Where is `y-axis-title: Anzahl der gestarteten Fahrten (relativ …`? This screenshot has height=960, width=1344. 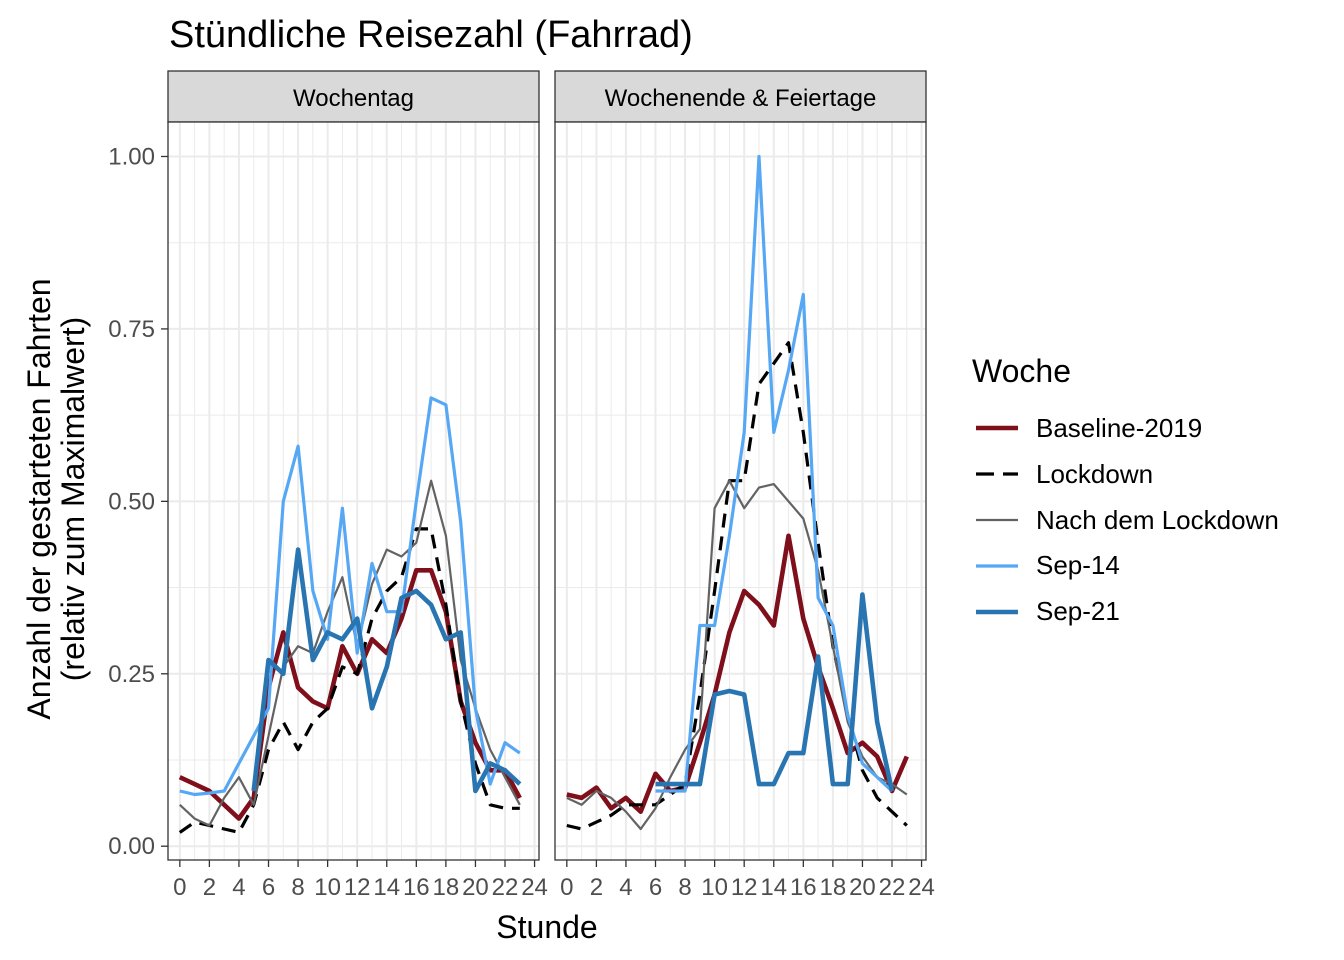
y-axis-title: Anzahl der gestarteten Fahrten (relativ … is located at coordinates (56, 498).